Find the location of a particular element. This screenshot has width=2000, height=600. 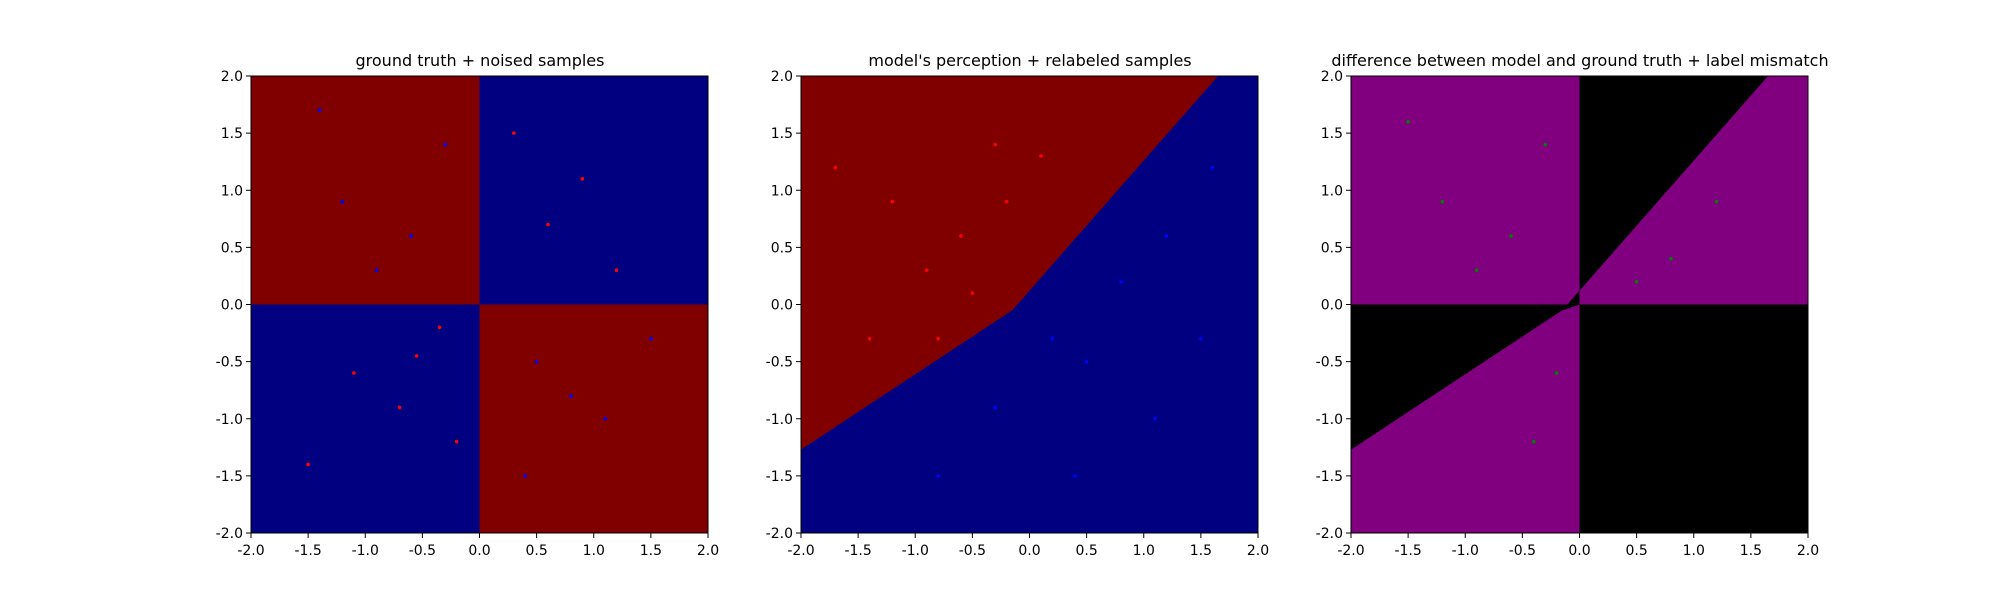

panel-title: ground truth + noised samples is located at coordinates (480, 60).